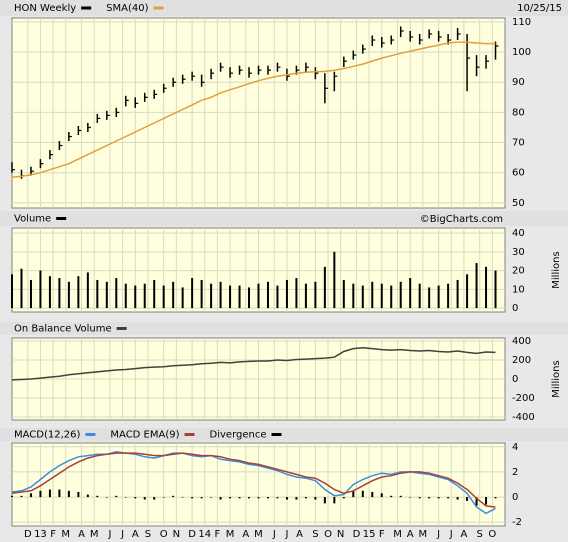 The image size is (568, 542). I want to click on legend-label: MACD EMA(9), so click(144, 435).